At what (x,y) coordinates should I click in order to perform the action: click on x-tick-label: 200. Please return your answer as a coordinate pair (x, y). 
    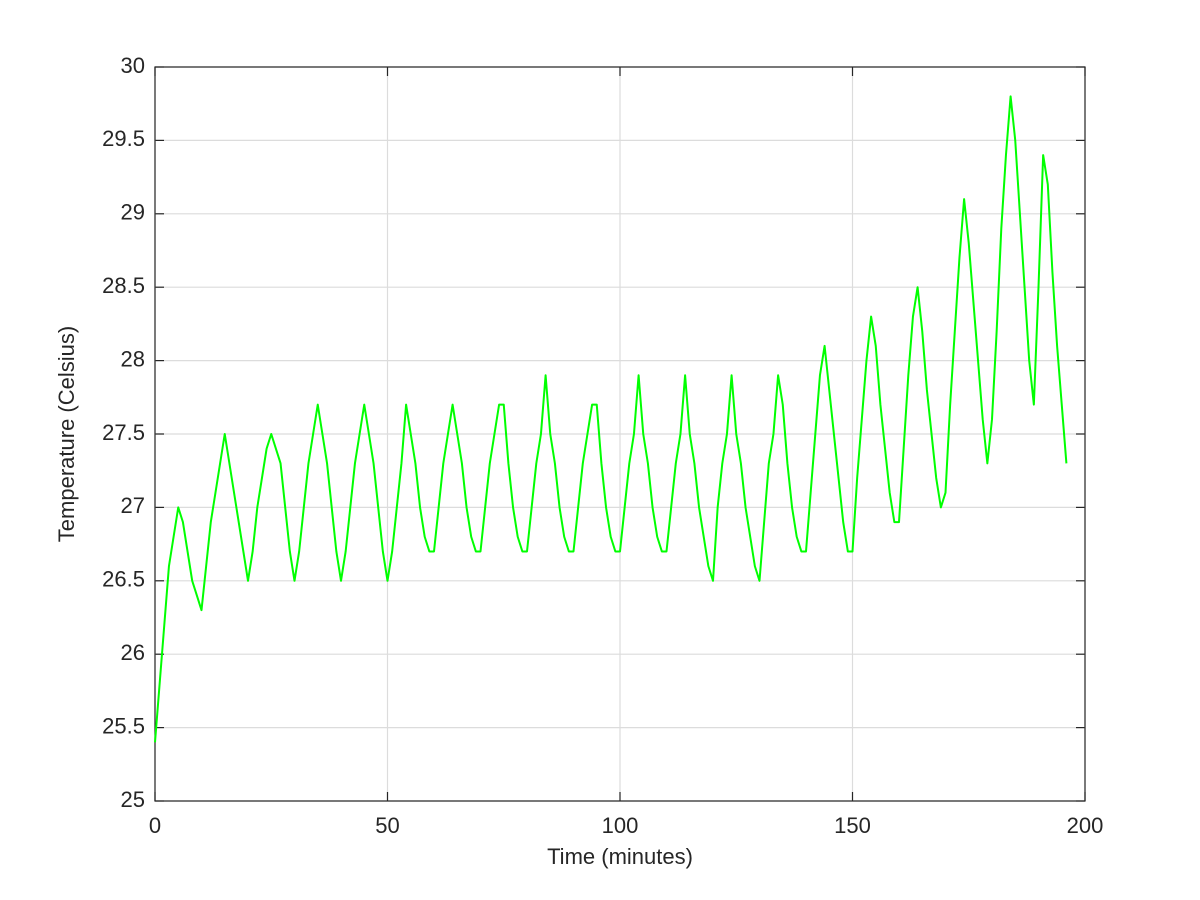
    Looking at the image, I should click on (1085, 825).